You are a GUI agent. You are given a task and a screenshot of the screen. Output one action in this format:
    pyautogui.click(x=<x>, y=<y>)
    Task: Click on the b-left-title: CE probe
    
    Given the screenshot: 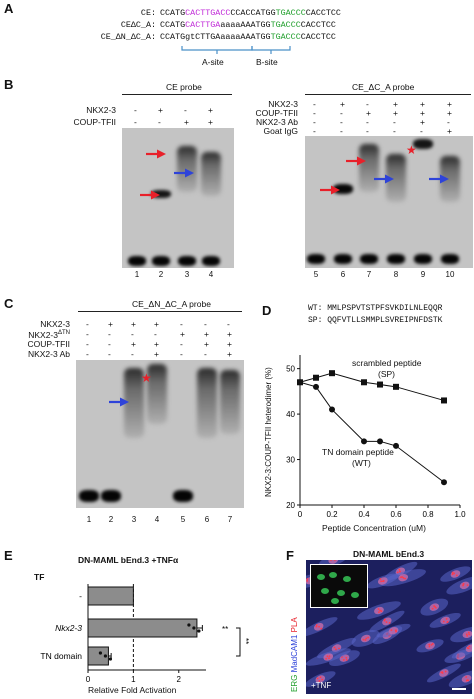 What is the action you would take?
    pyautogui.click(x=184, y=87)
    